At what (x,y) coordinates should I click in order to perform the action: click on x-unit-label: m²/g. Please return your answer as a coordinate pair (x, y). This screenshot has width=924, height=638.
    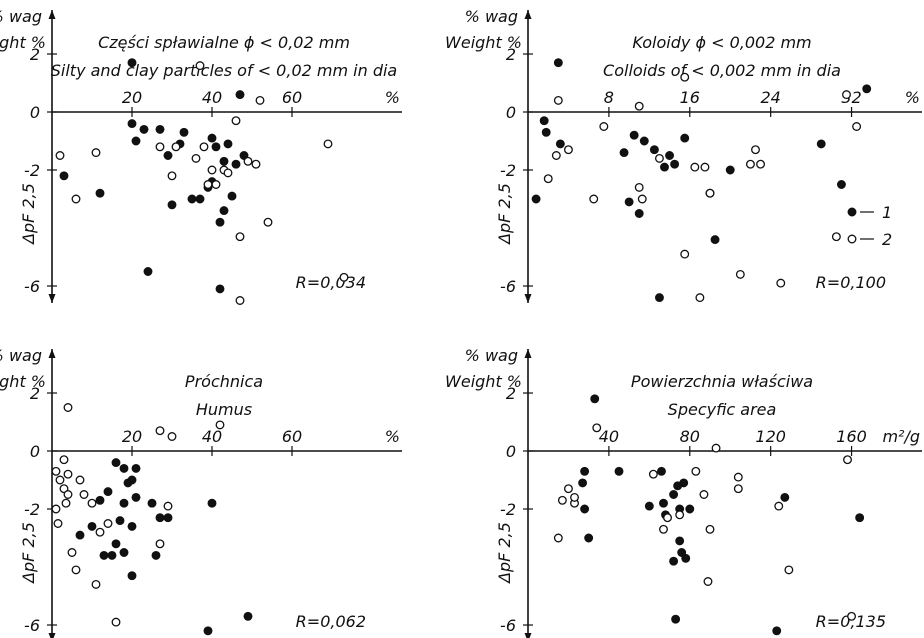
    Looking at the image, I should click on (901, 436).